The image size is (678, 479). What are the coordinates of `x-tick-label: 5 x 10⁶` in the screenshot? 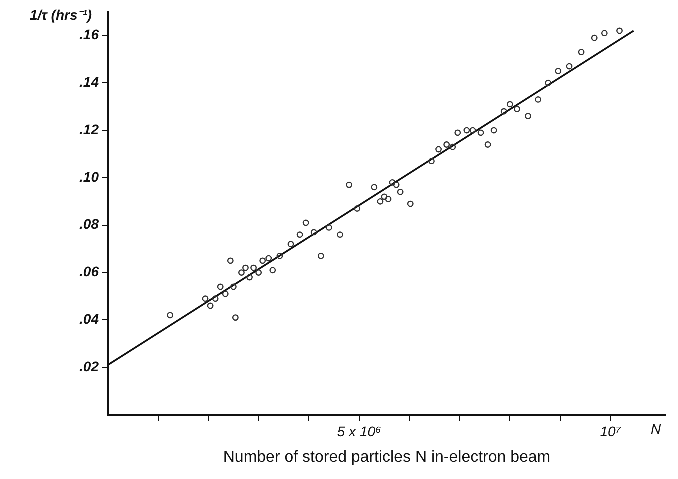 It's located at (359, 431).